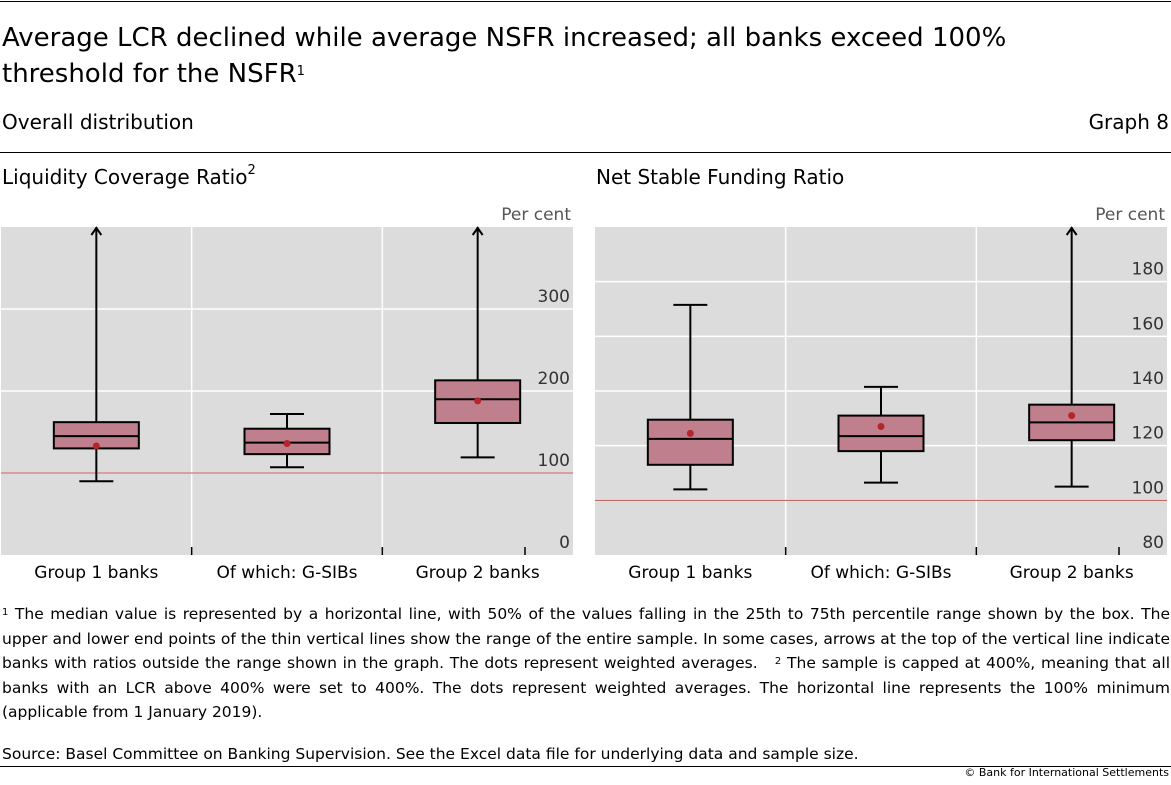 This screenshot has width=1171, height=785. I want to click on lcr-title-text: Liquidity Coverage Ratio, so click(125, 177).